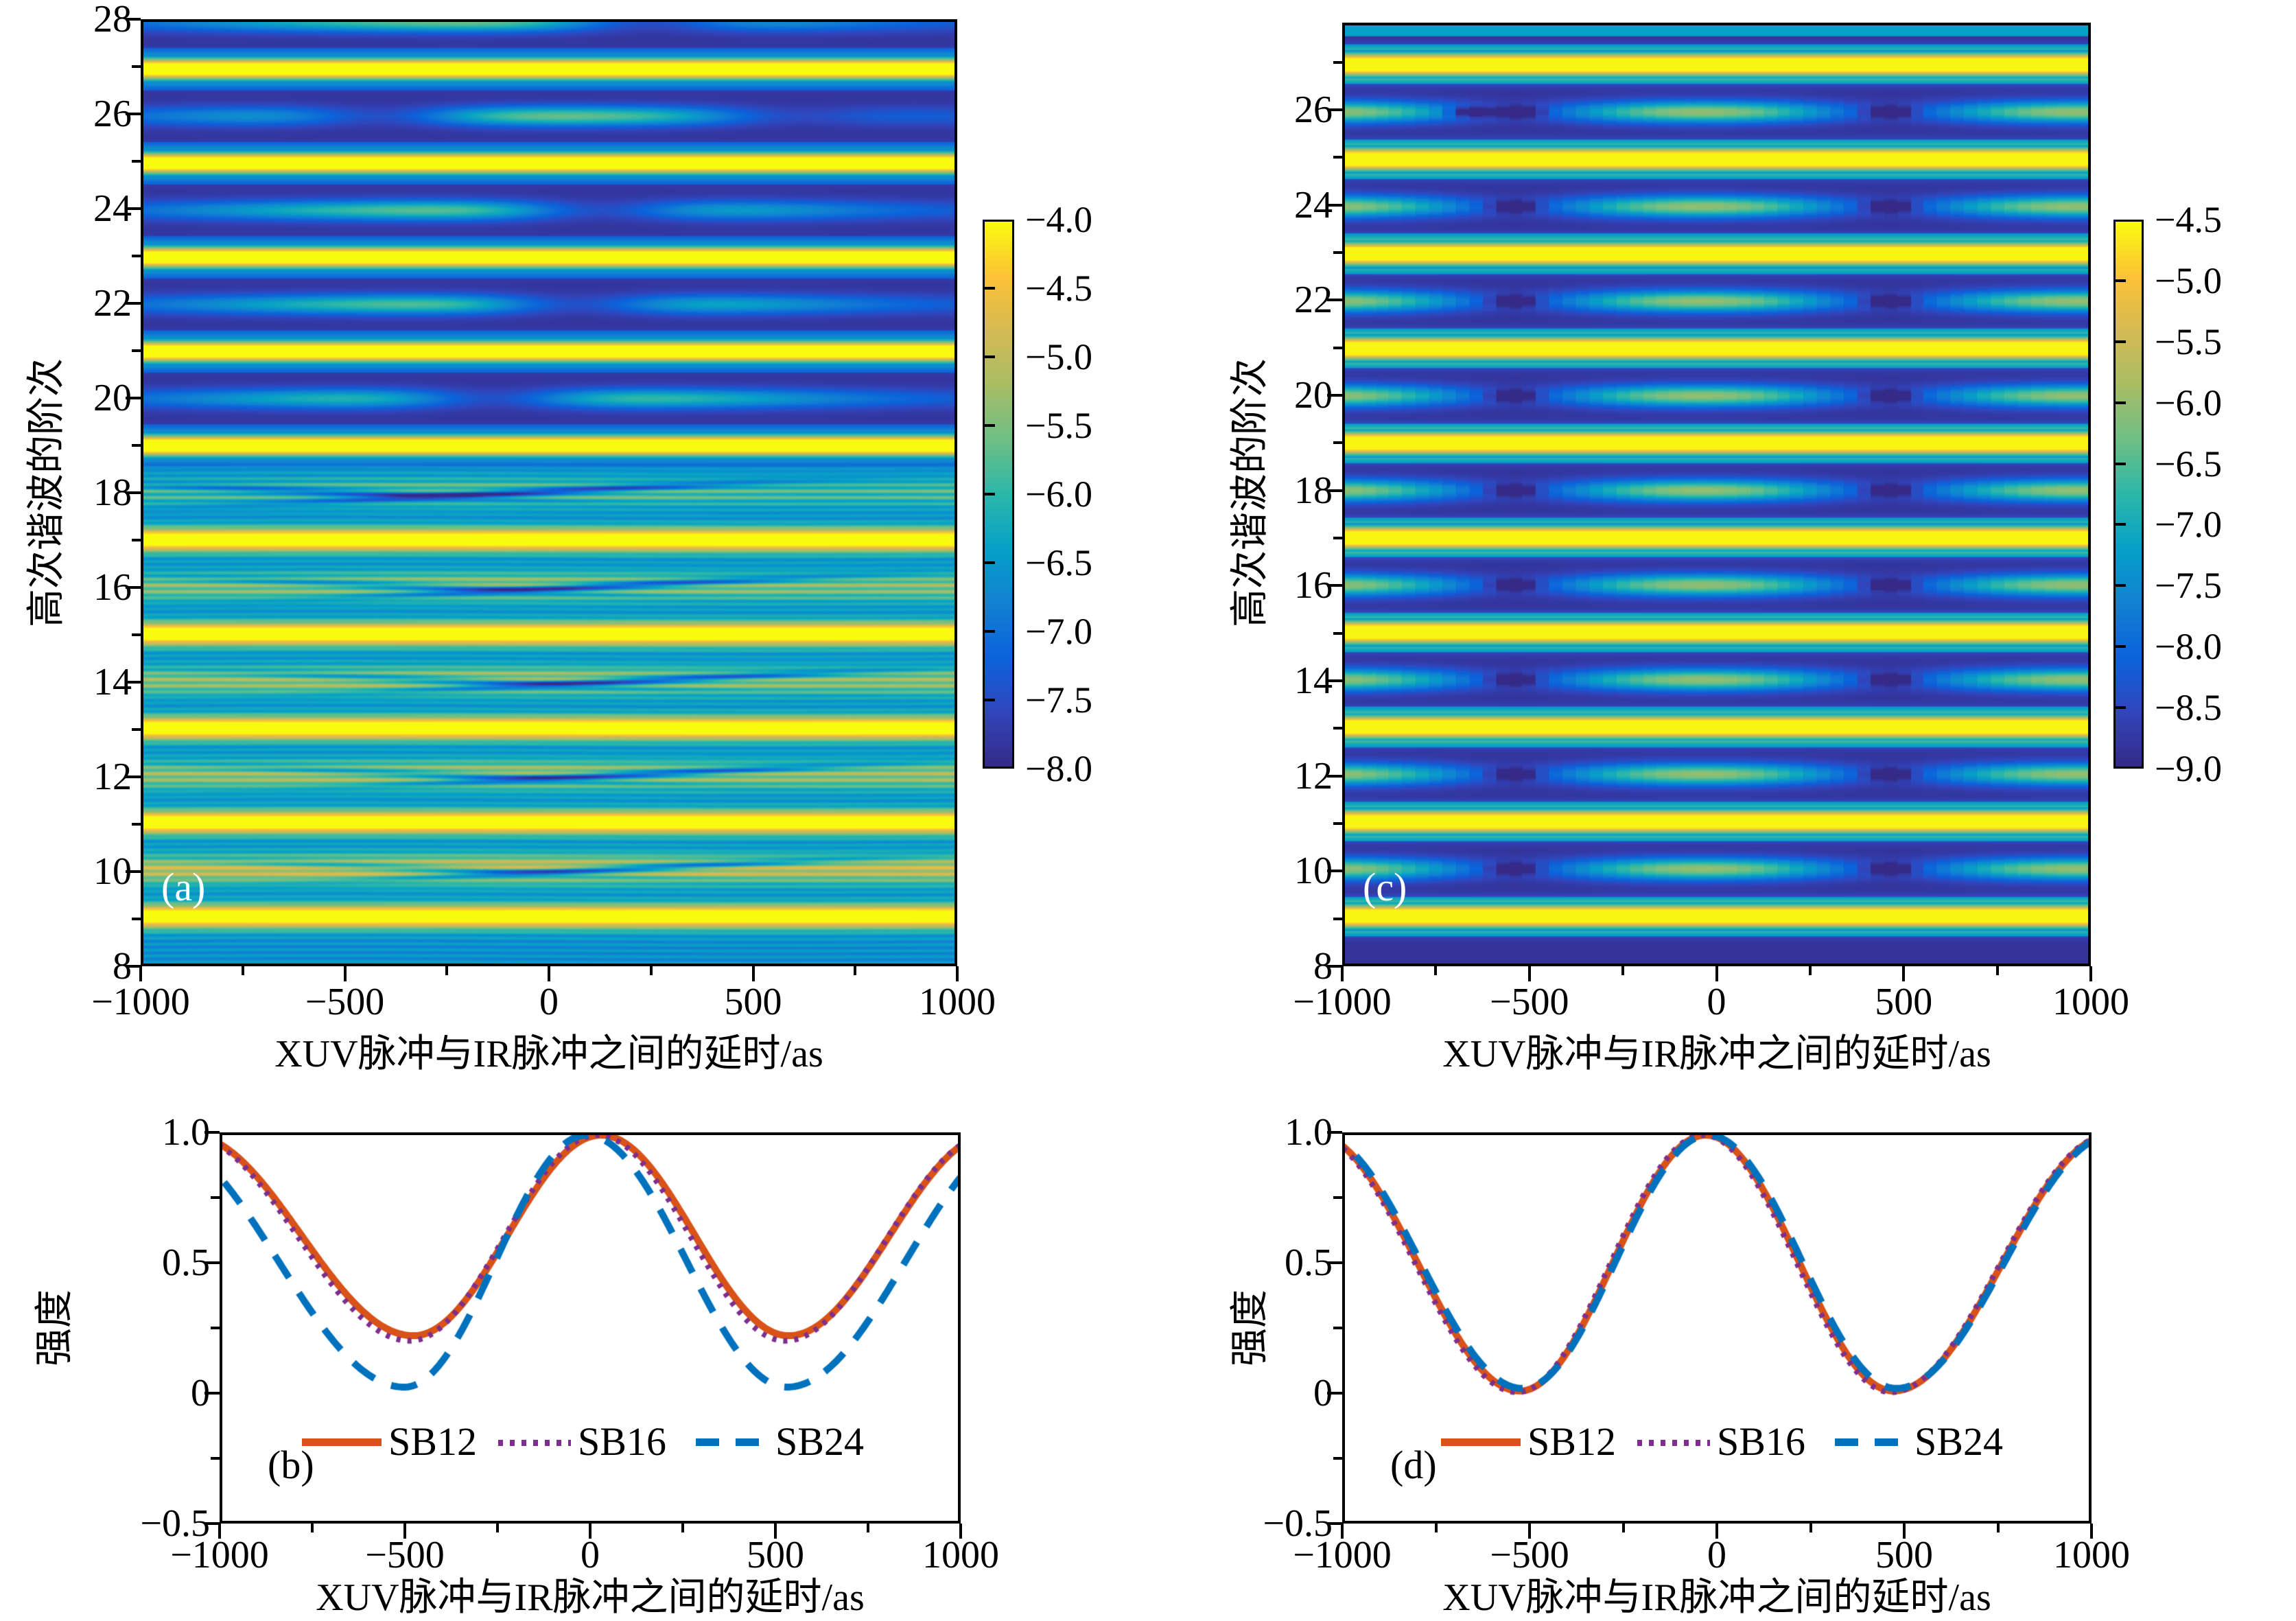 The height and width of the screenshot is (1621, 2296). I want to click on line-canvas-b, so click(590, 1328).